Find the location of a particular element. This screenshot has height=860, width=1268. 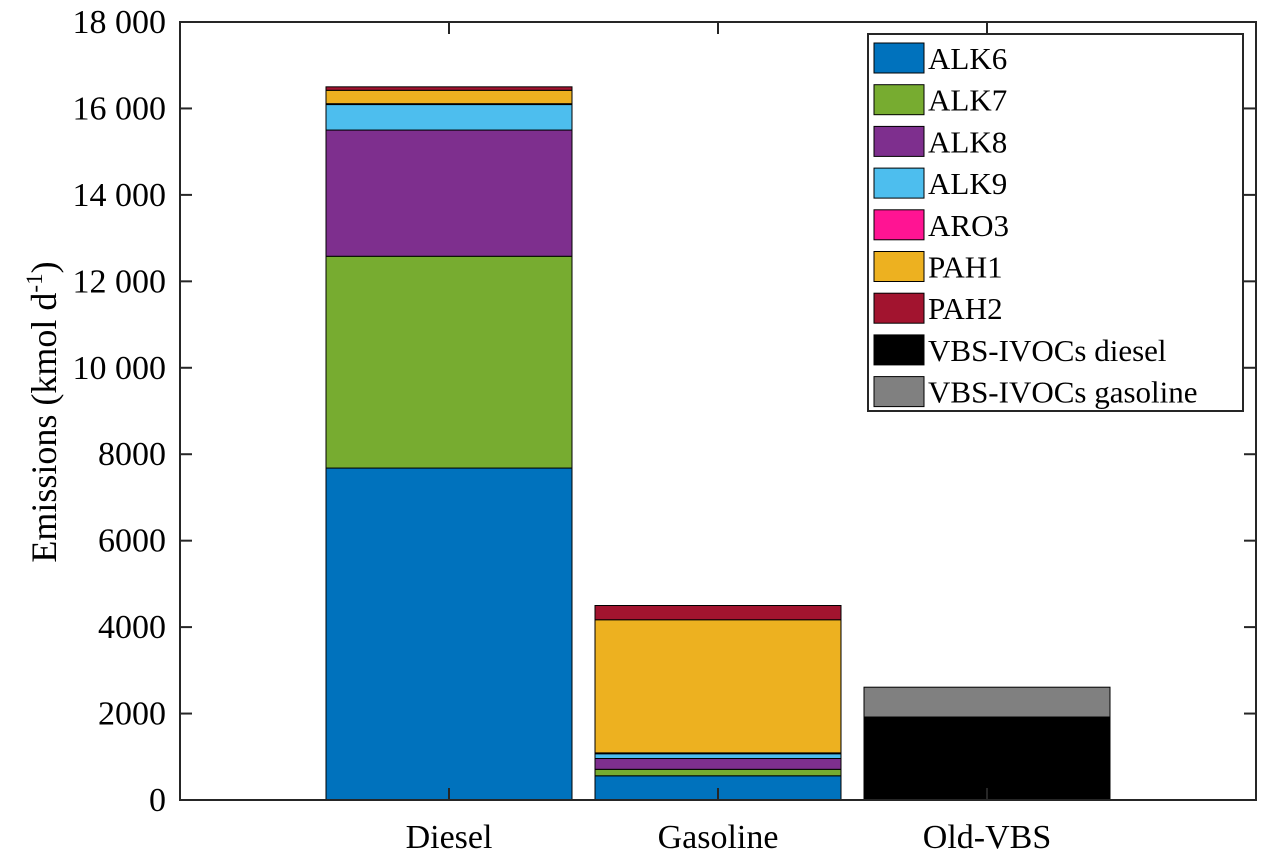

legend-box is located at coordinates (1055, 222).